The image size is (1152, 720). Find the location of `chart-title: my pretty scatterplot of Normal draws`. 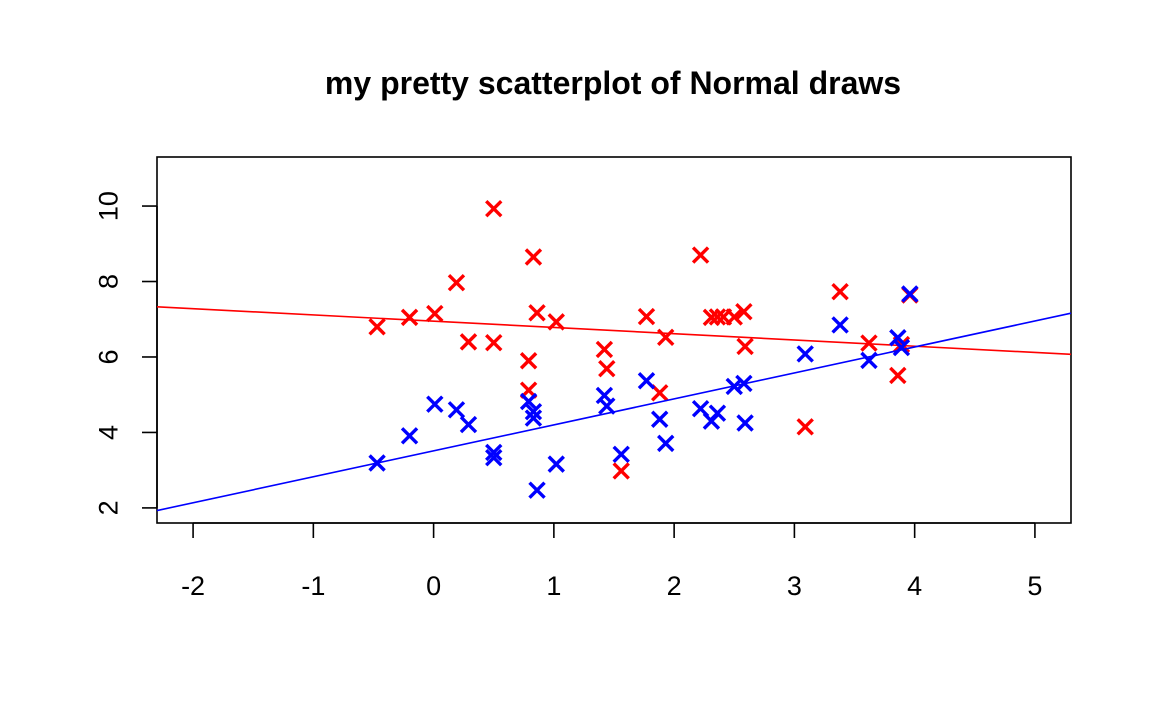

chart-title: my pretty scatterplot of Normal draws is located at coordinates (613, 83).